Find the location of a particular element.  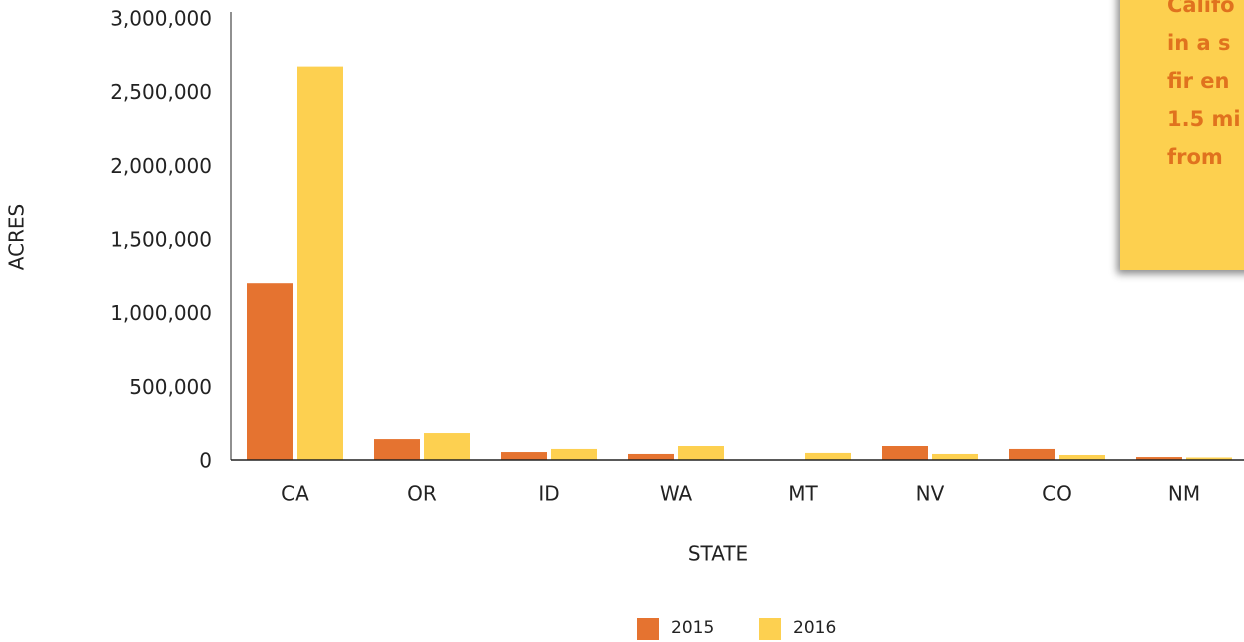

y-axis-label: ACRES is located at coordinates (17, 237).